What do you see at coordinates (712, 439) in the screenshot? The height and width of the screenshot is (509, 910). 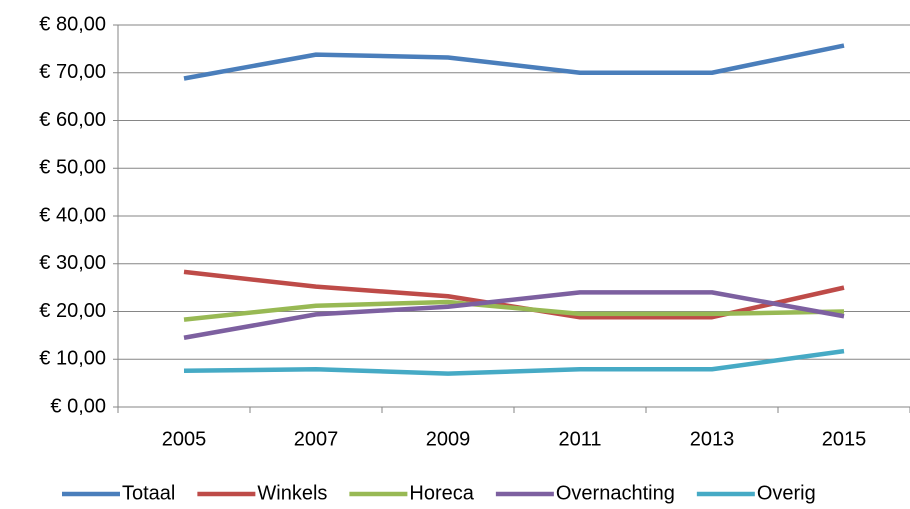 I see `x-tick-label: 2013` at bounding box center [712, 439].